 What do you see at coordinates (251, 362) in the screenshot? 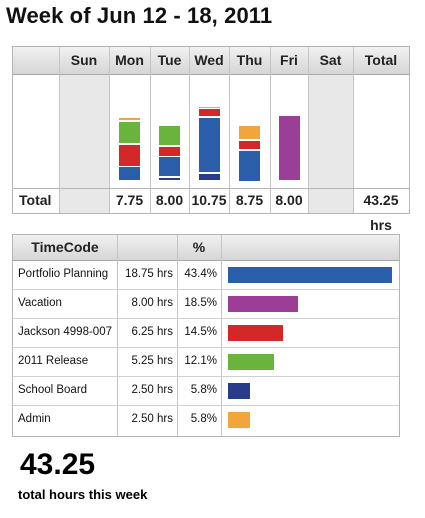
I see `timecode-bar-2011-release` at bounding box center [251, 362].